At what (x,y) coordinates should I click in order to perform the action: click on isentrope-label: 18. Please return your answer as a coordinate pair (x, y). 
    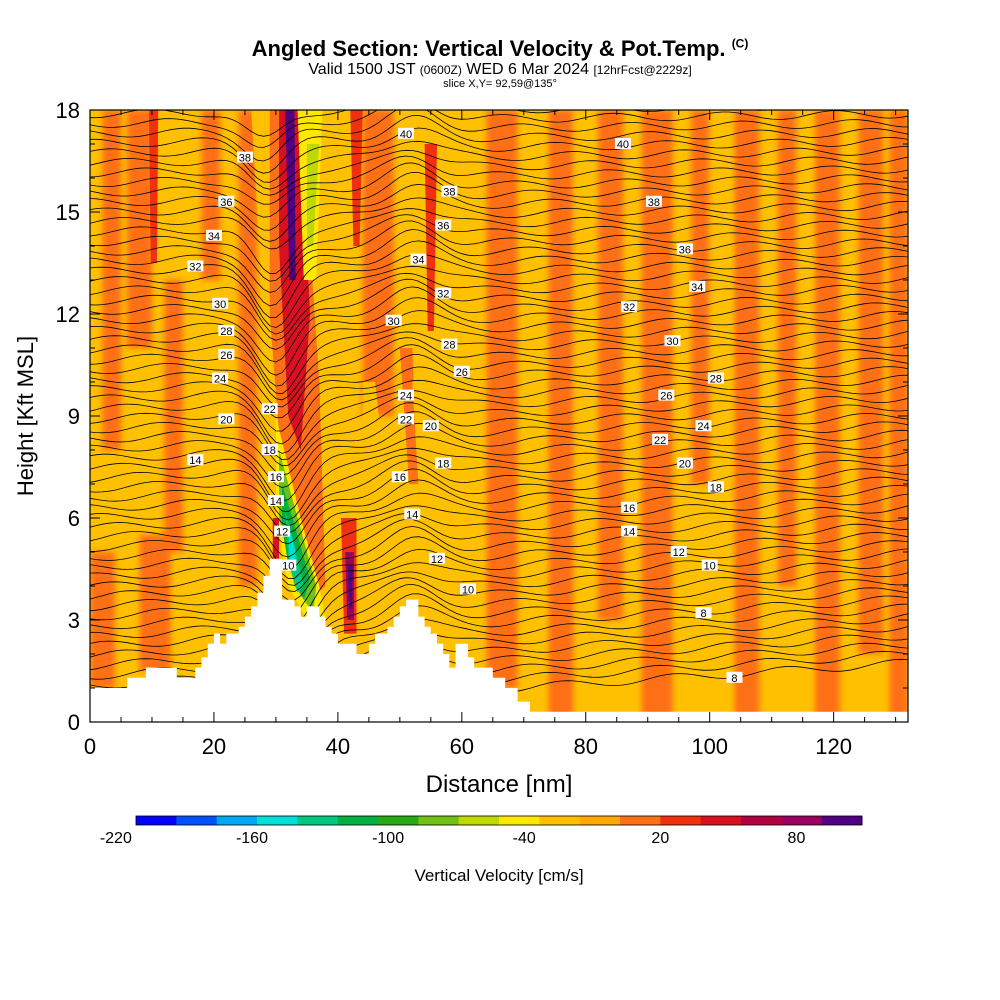
    Looking at the image, I should click on (443, 464).